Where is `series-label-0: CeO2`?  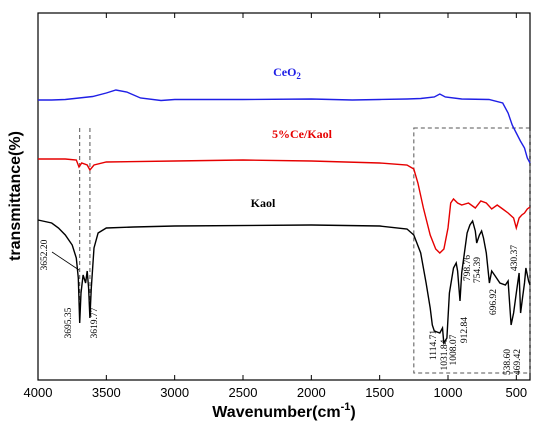
series-label-0: CeO2 is located at coordinates (287, 73).